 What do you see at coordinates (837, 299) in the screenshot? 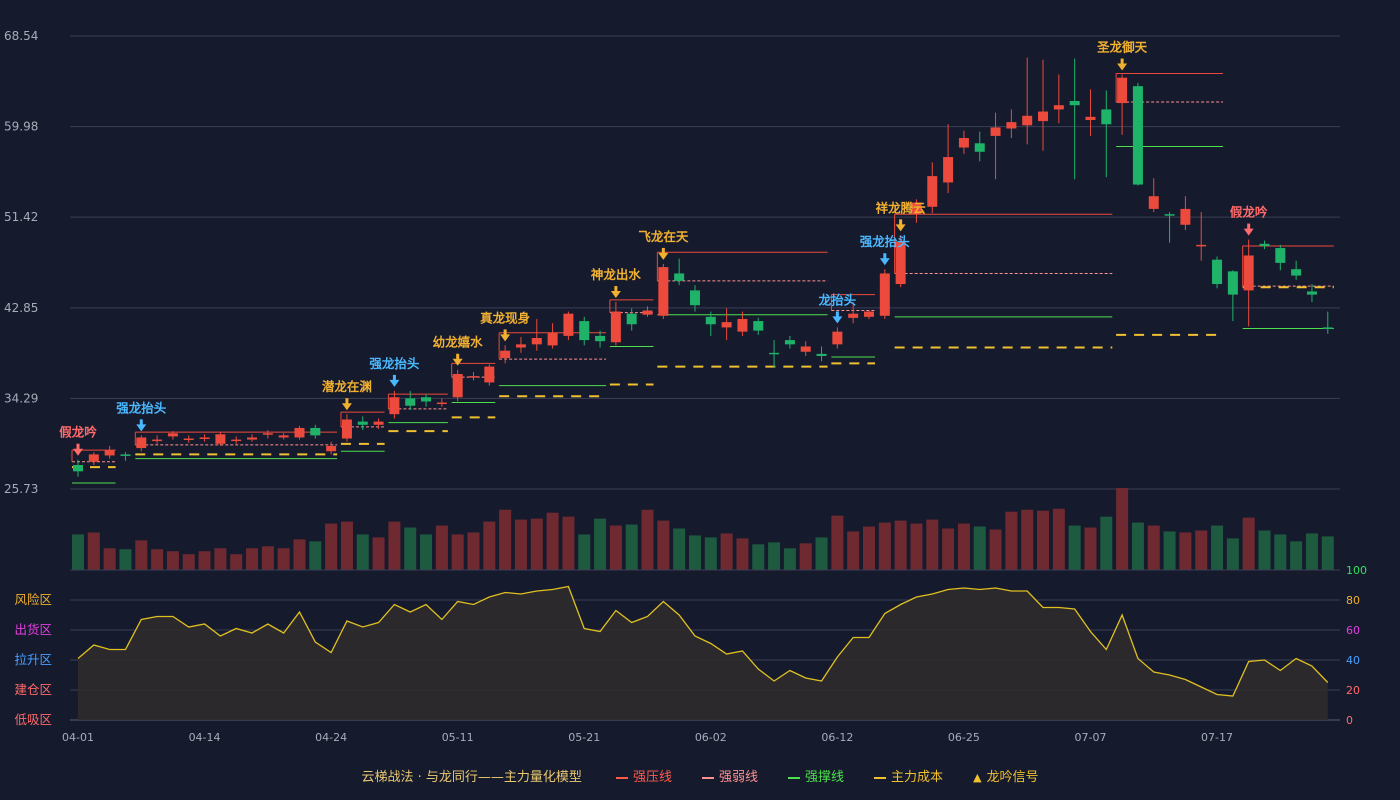
I see `signal-label: 龙抬头` at bounding box center [837, 299].